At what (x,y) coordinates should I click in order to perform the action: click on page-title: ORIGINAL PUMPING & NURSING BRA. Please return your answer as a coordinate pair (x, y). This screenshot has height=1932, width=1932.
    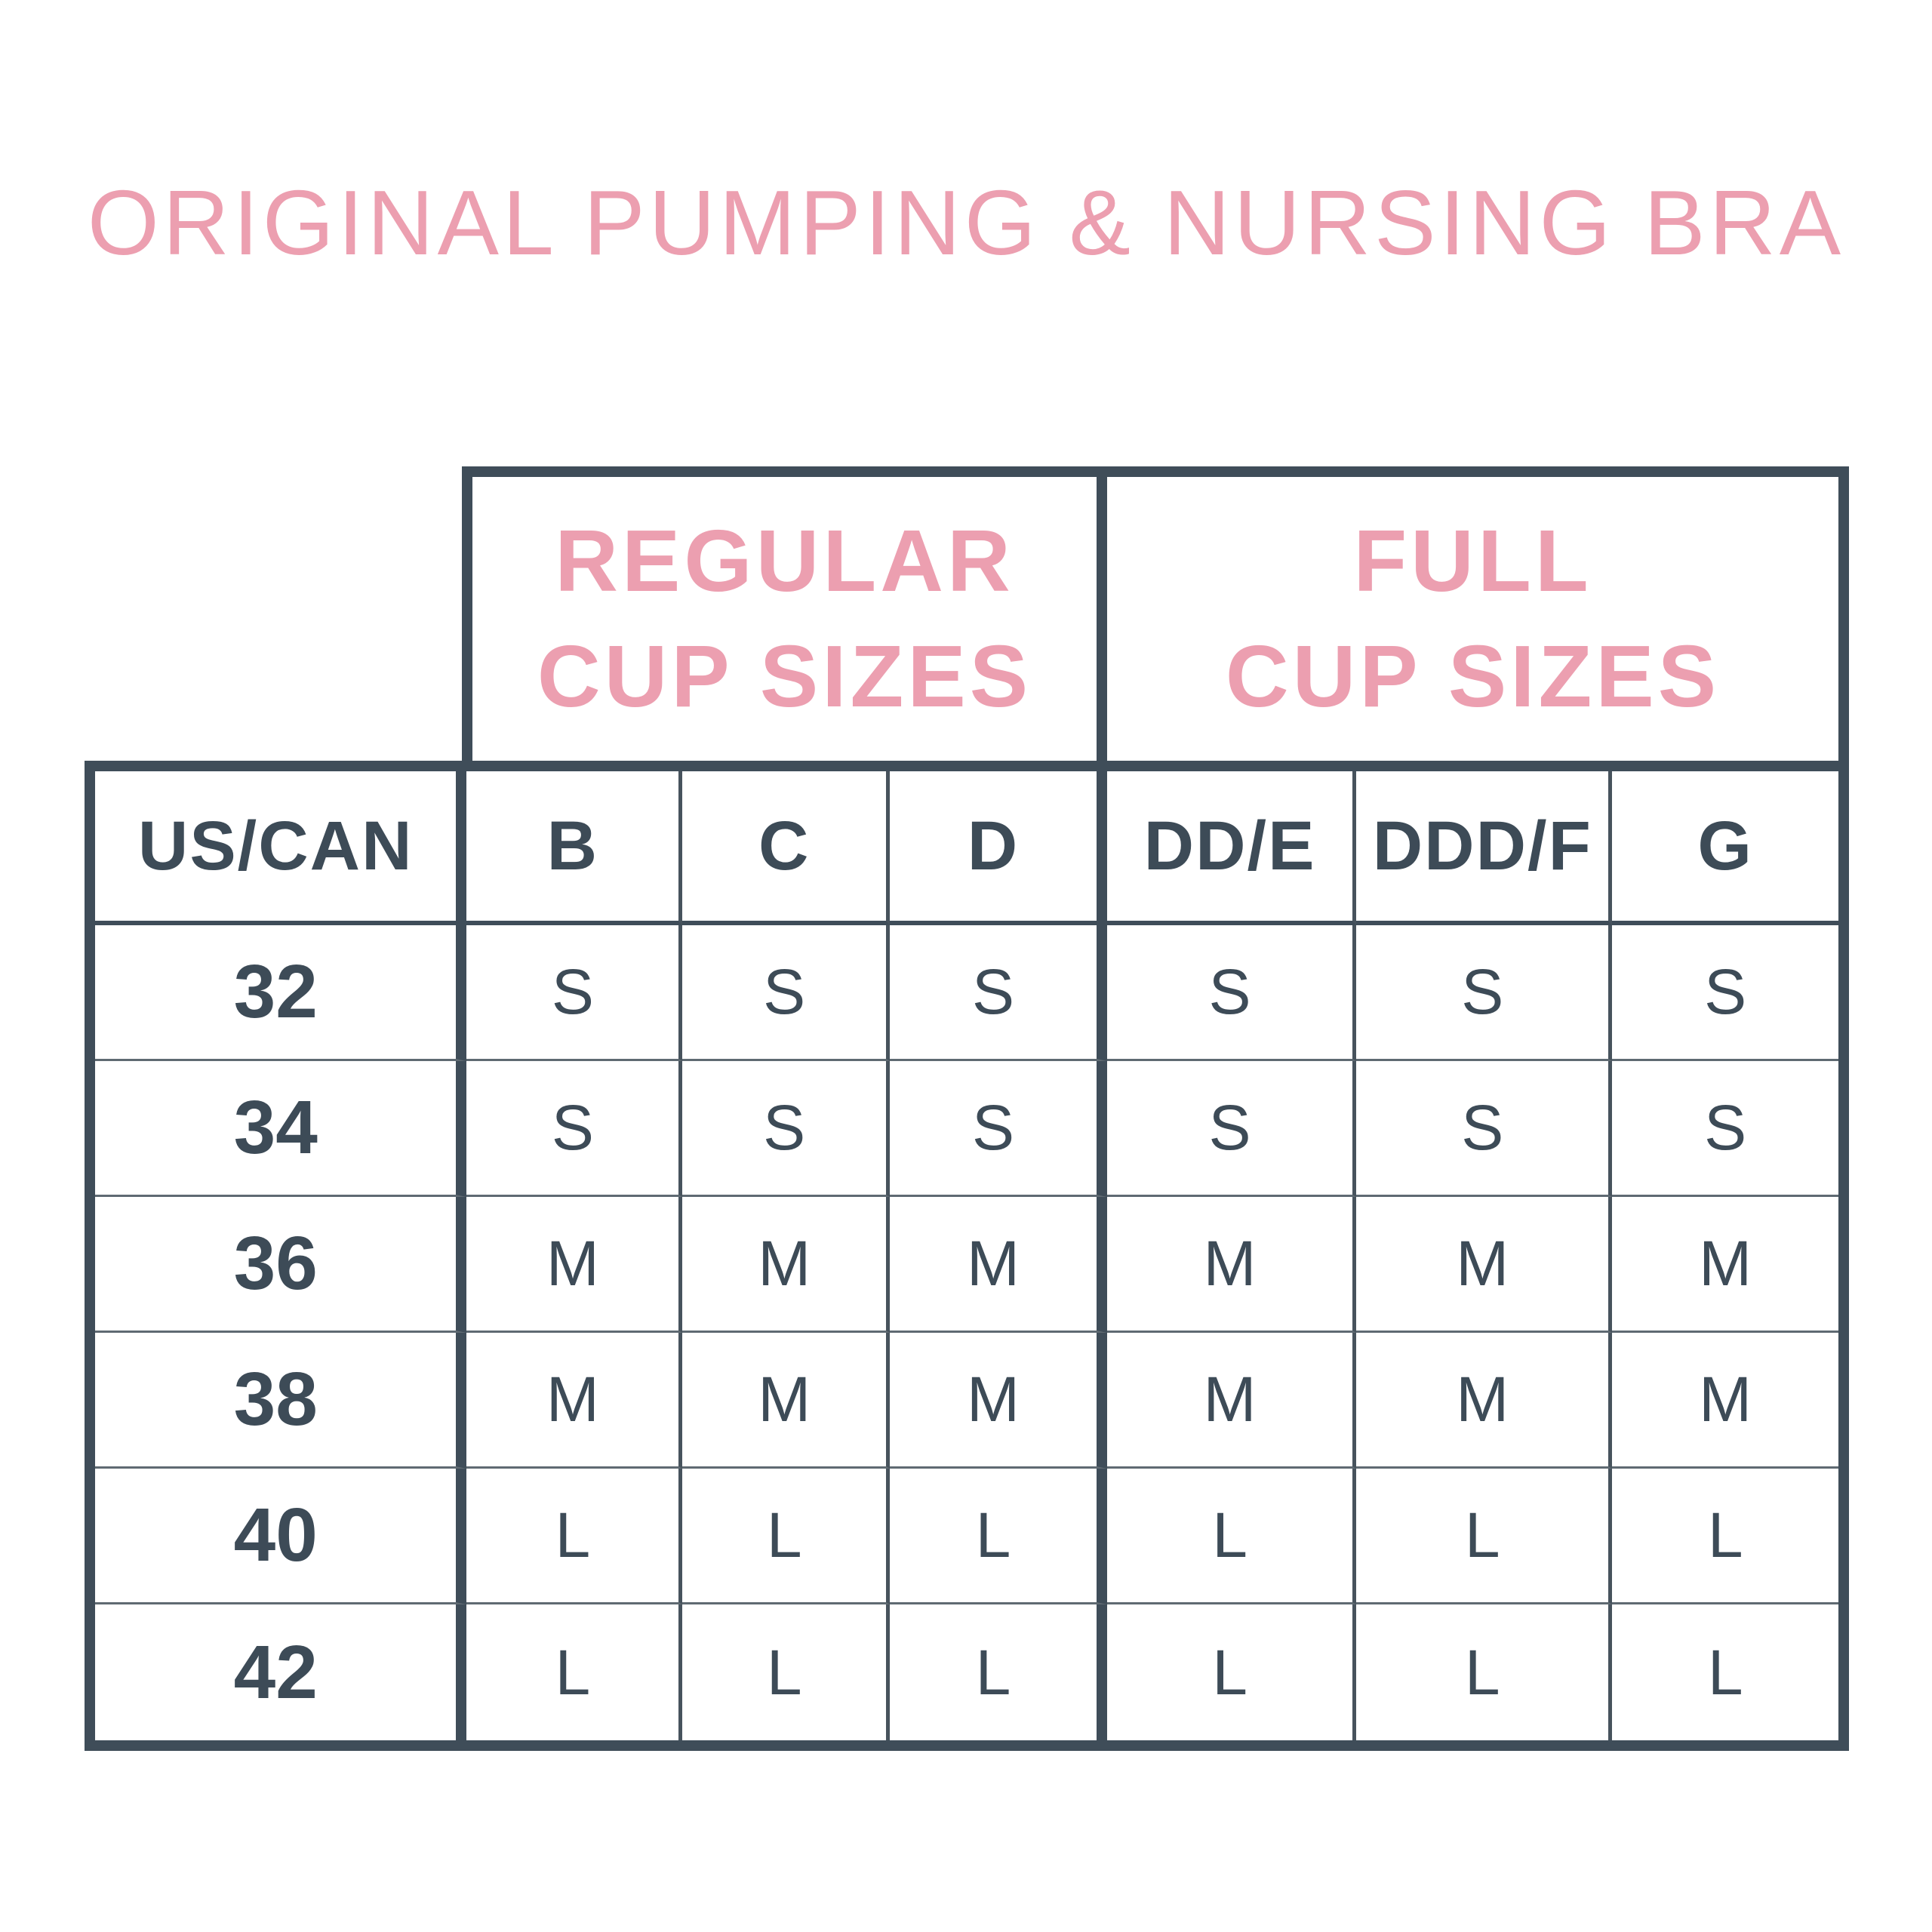
    Looking at the image, I should click on (966, 222).